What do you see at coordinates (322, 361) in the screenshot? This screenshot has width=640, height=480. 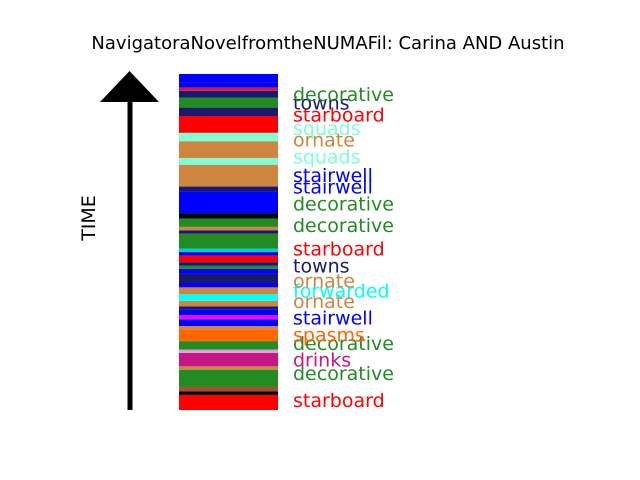 I see `word-label-2: drinks` at bounding box center [322, 361].